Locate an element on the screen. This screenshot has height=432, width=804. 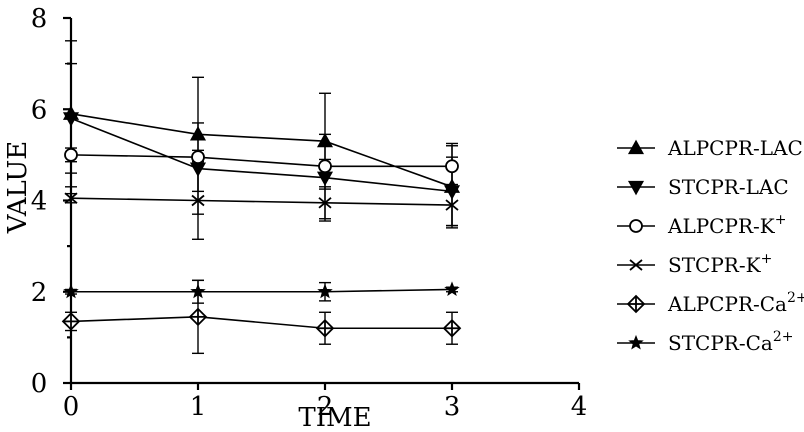
legend-label: ALPCPR-K+ is located at coordinates (726, 225).